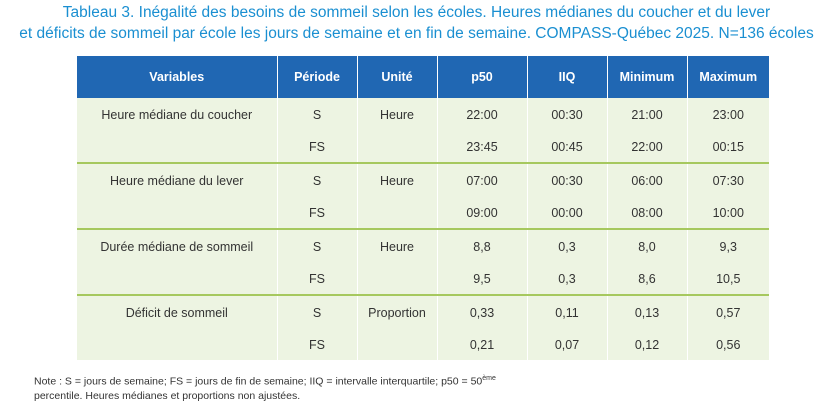 This screenshot has width=833, height=404. I want to click on cell-maximum: 0,57, so click(727, 312).